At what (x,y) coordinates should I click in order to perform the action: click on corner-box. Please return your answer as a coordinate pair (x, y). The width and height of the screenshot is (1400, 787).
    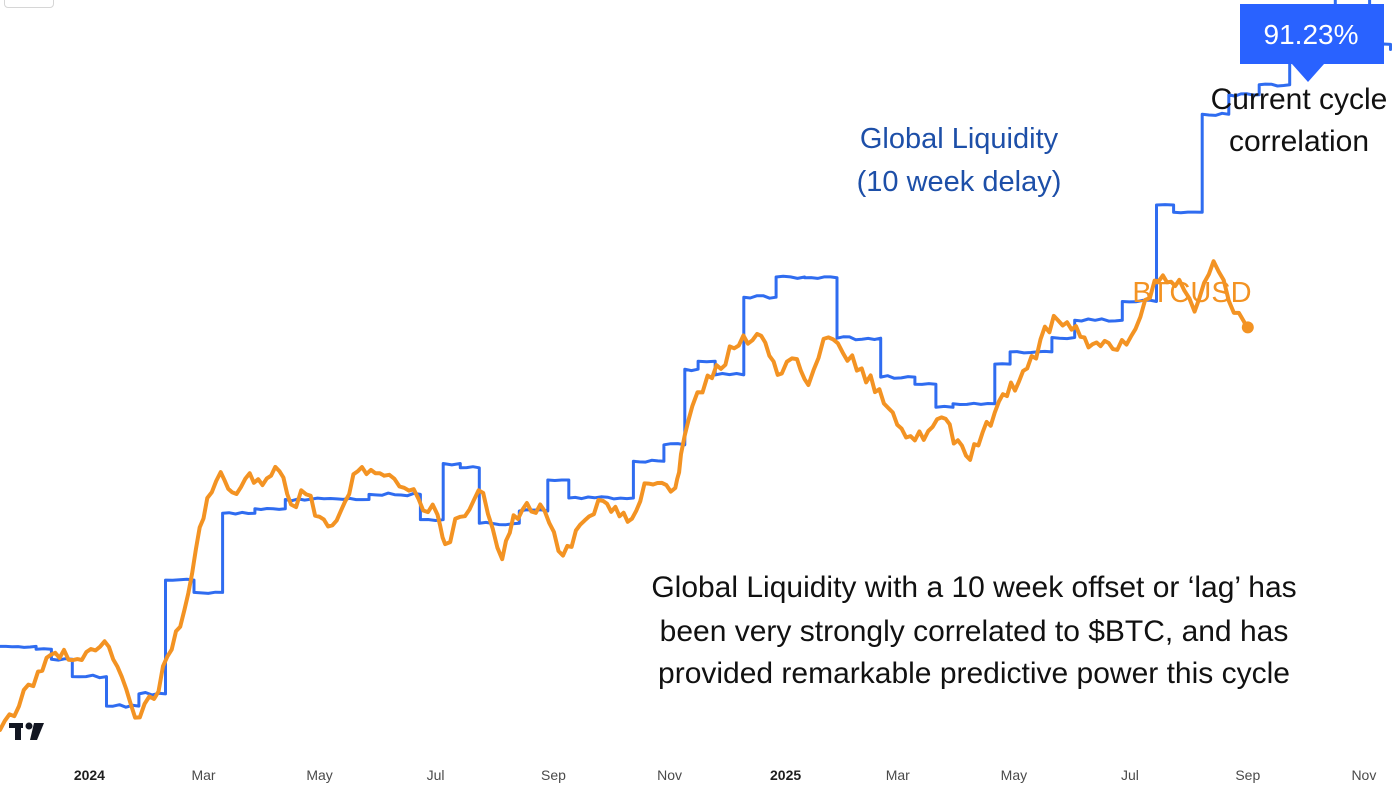
    Looking at the image, I should click on (29, 4).